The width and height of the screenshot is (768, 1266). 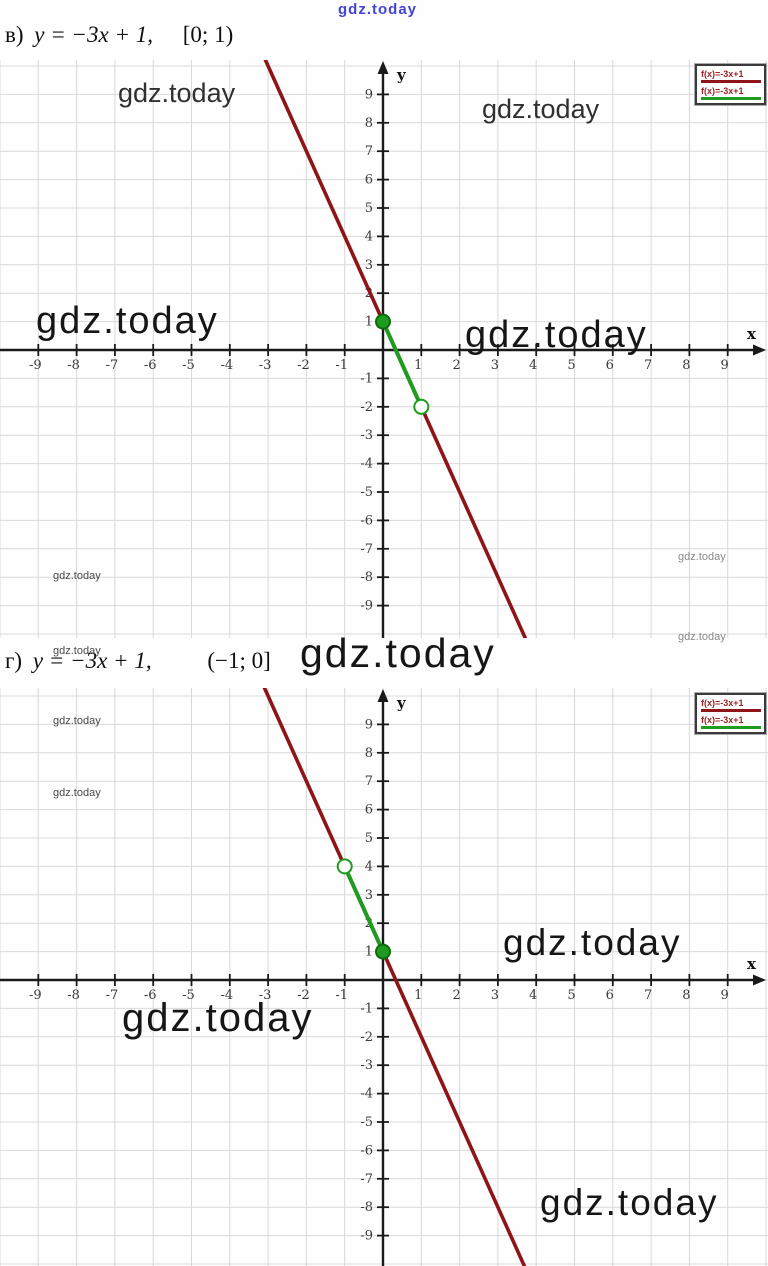 I want to click on section-g-header: г) y = −3x + 1, (−1; 0], so click(x=138, y=661).